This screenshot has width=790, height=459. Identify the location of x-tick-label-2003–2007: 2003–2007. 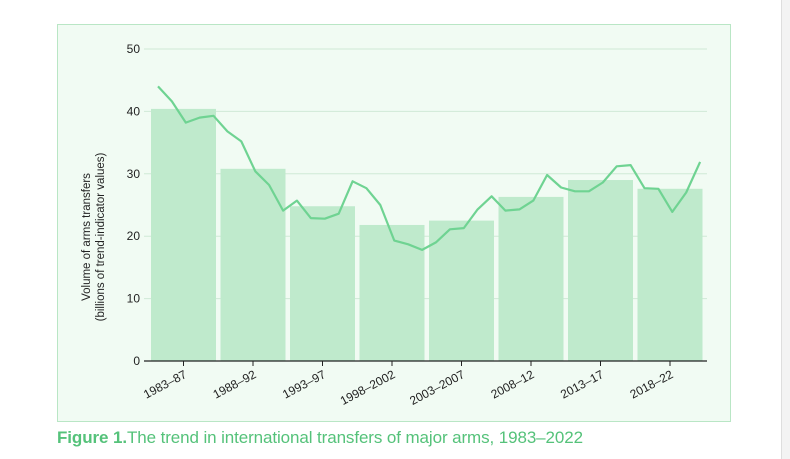
(437, 387).